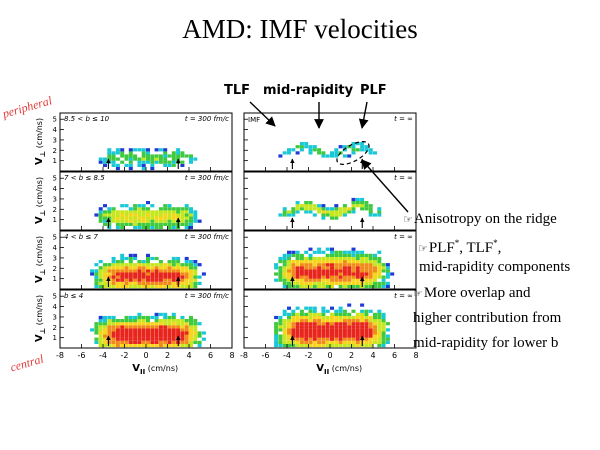  What do you see at coordinates (55, 140) in the screenshot?
I see `y-tick-label: 3` at bounding box center [55, 140].